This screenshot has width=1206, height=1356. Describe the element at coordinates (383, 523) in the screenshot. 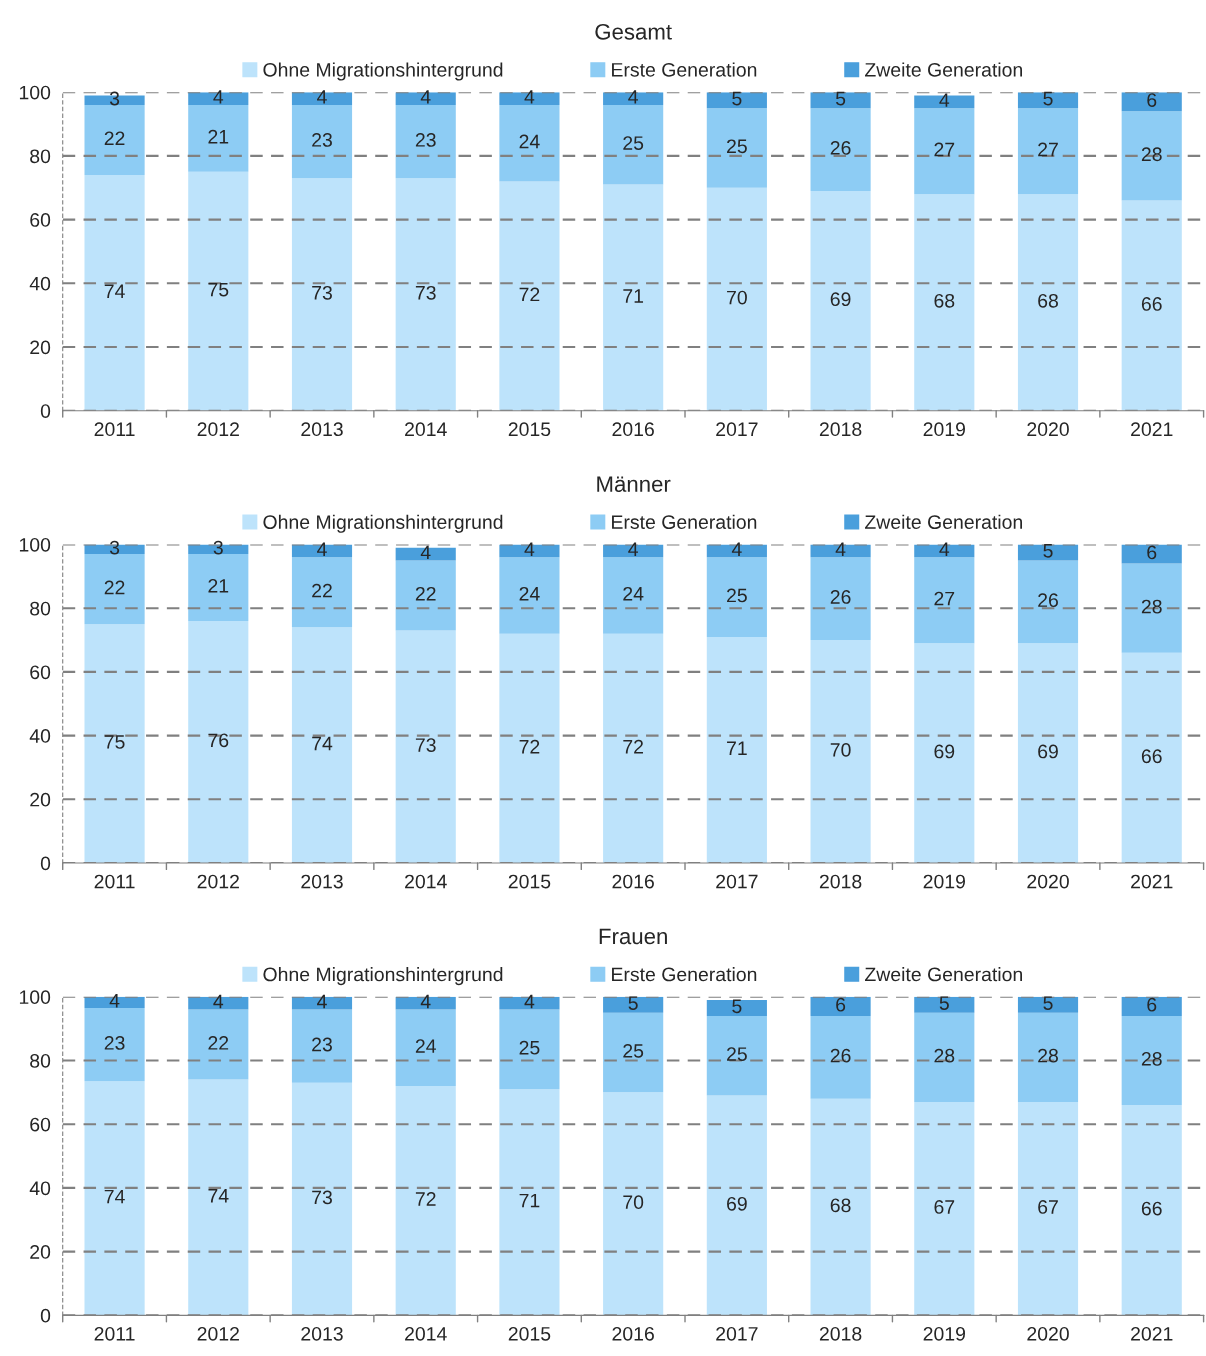

I see `legend-label: Ohne Migrationshintergrund` at that location.